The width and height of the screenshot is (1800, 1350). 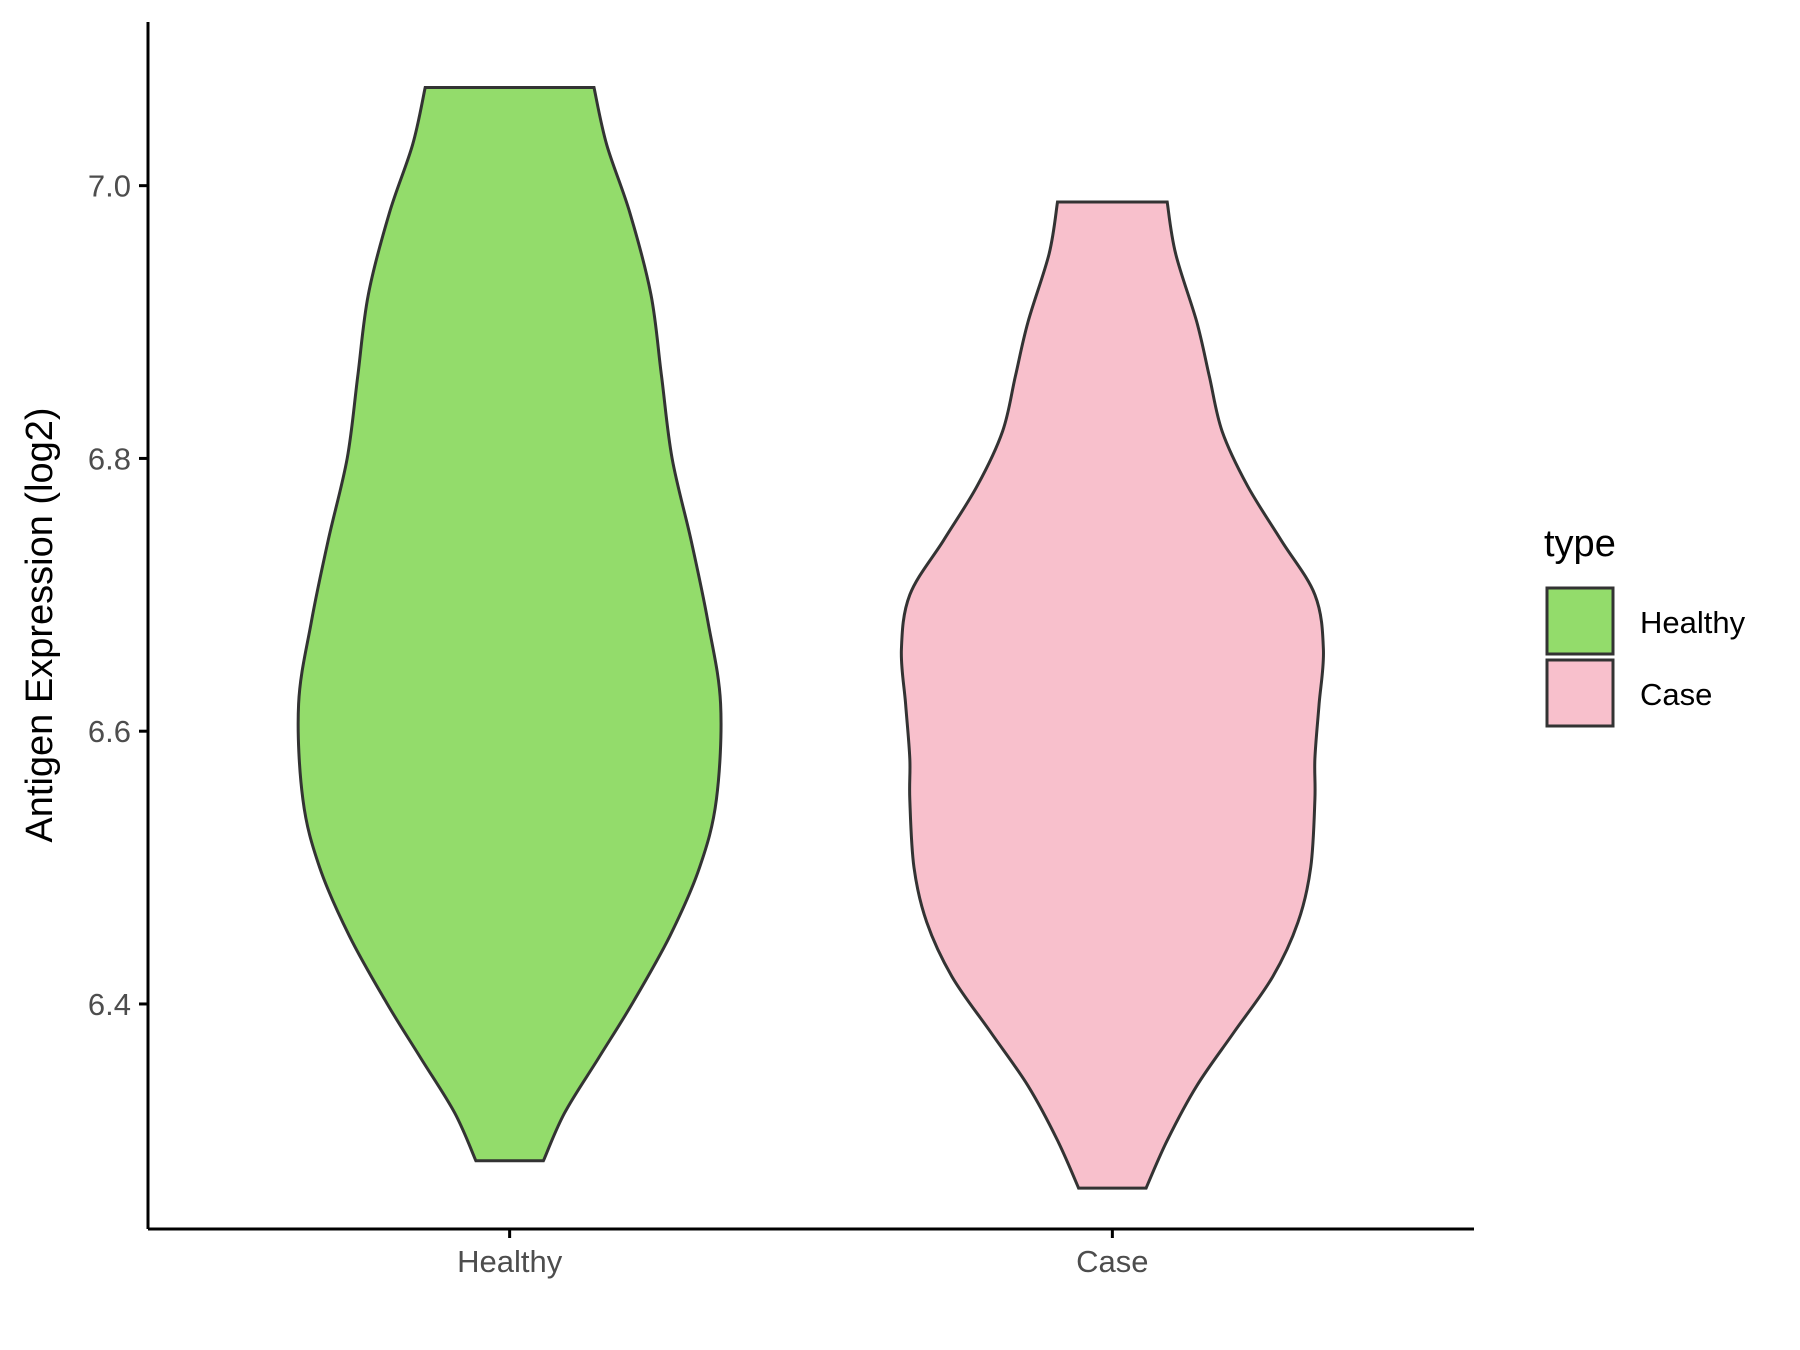 I want to click on x-axis-ticks: Healthy Case, so click(x=803, y=1254).